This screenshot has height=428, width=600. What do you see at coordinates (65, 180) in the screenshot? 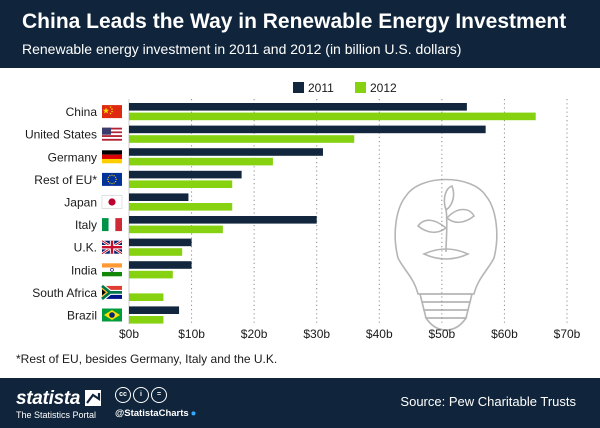
I see `category-label-rest-of-eu: Rest of EU*` at bounding box center [65, 180].